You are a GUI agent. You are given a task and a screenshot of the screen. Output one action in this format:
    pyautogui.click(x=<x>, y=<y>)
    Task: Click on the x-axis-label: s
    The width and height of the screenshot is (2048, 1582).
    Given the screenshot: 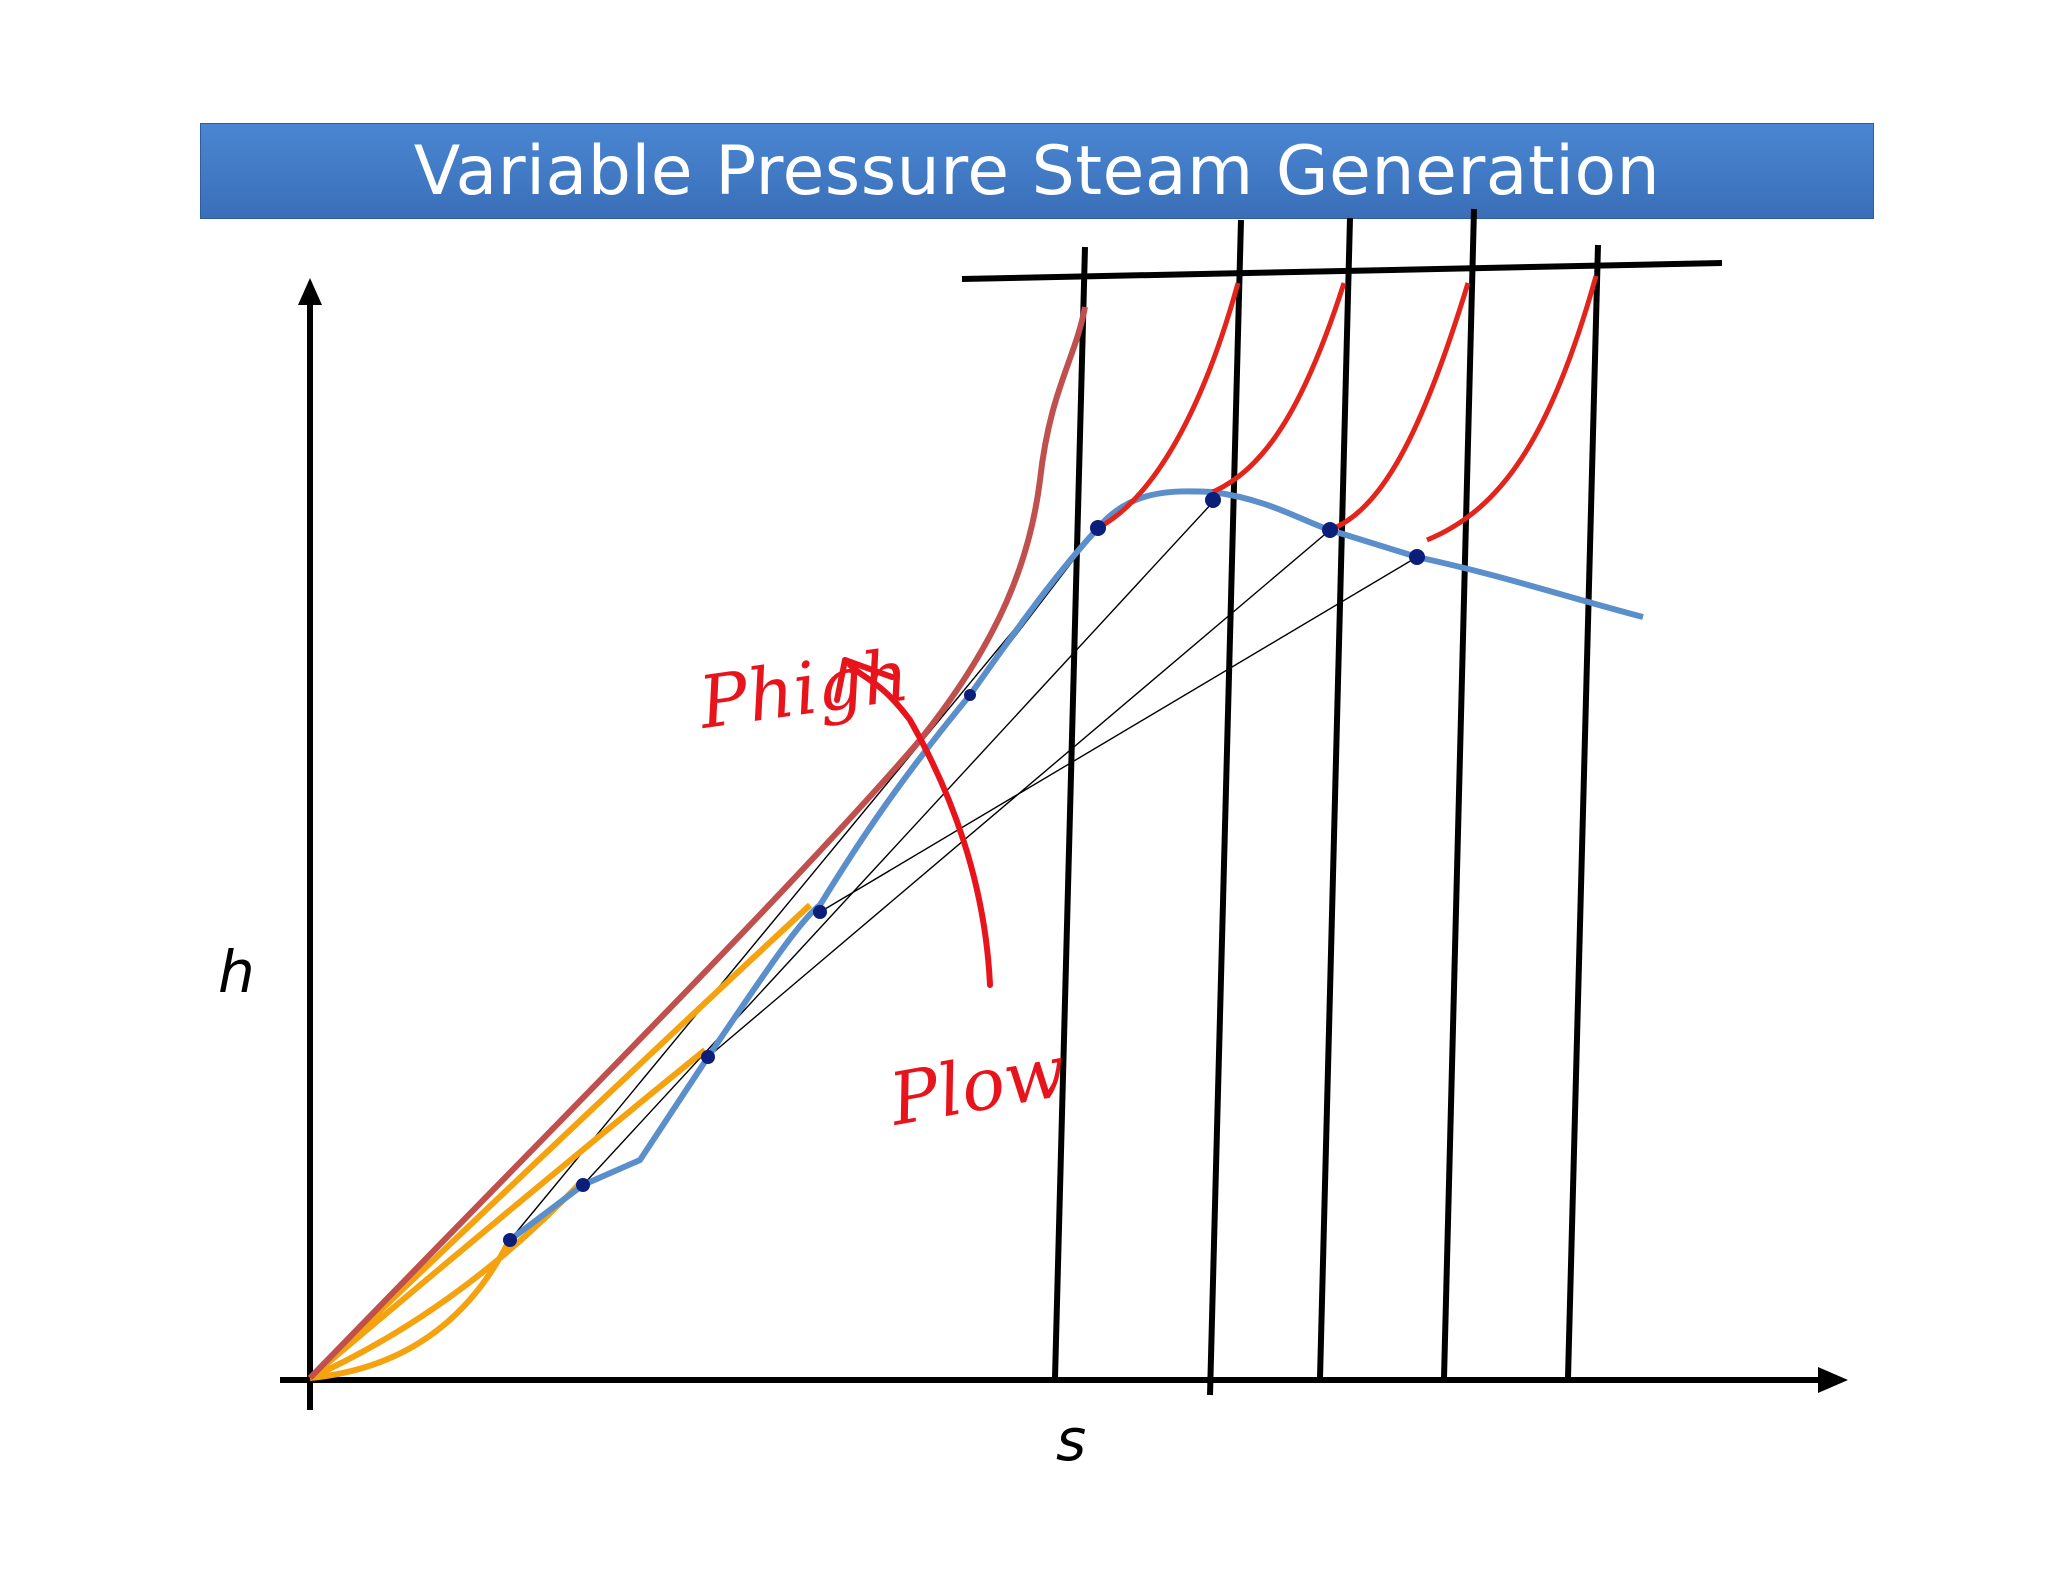 What is the action you would take?
    pyautogui.click(x=1071, y=1440)
    